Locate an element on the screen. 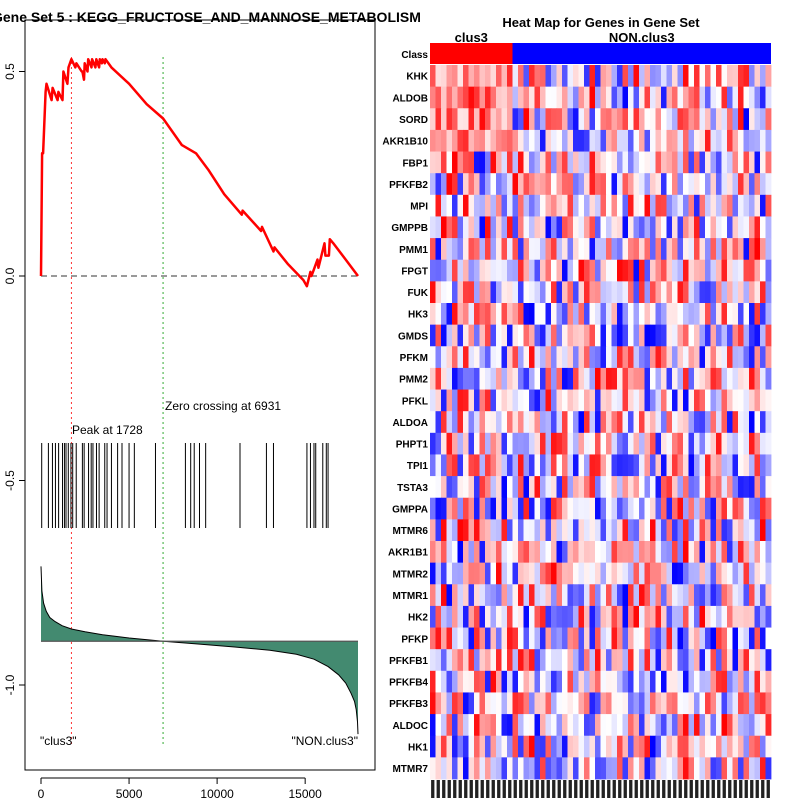  group-label-clus3: clus3 is located at coordinates (471, 37).